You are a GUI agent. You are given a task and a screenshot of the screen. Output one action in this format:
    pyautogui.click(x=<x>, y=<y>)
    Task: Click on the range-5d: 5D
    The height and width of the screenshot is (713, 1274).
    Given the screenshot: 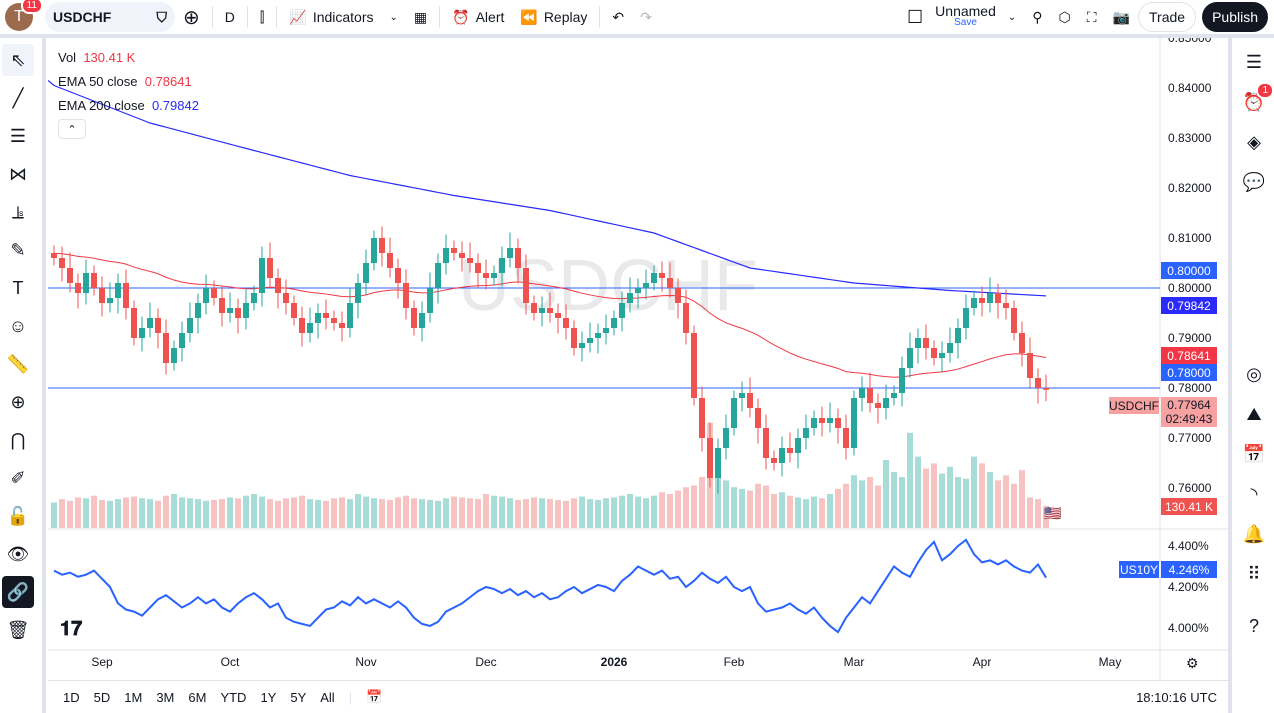 What is the action you would take?
    pyautogui.click(x=102, y=697)
    